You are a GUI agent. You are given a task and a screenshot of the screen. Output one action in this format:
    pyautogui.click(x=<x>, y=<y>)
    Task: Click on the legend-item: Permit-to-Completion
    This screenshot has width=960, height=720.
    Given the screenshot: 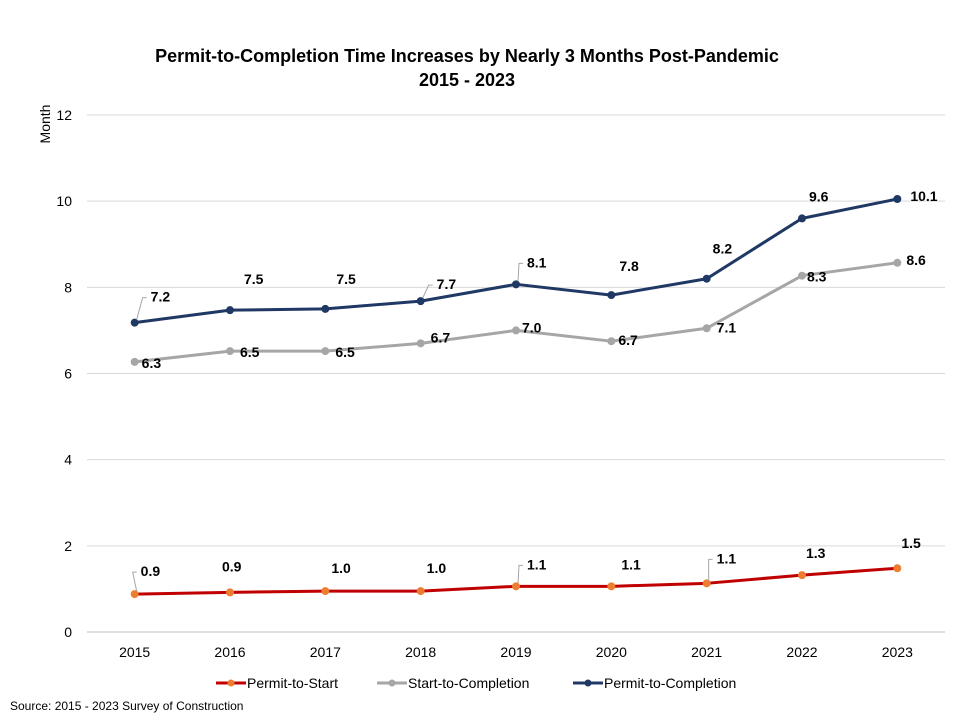 What is the action you would take?
    pyautogui.click(x=654, y=683)
    